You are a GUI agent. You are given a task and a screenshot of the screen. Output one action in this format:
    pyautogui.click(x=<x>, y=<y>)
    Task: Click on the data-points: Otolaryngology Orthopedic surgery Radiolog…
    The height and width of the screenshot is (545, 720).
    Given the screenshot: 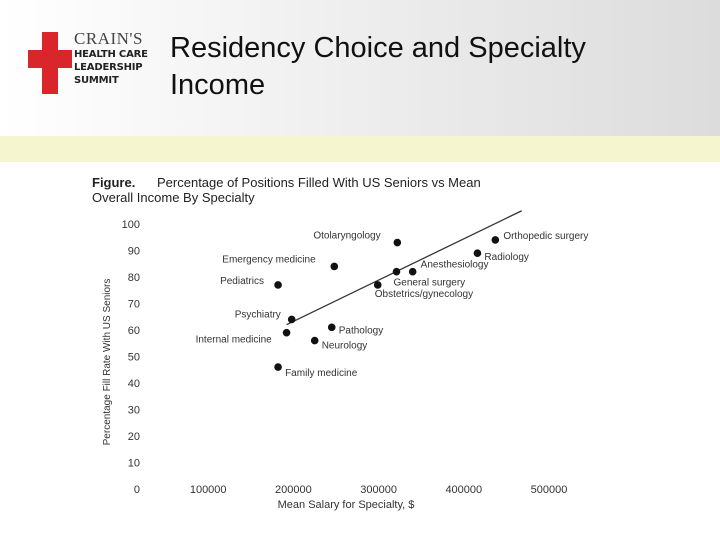 What is the action you would take?
    pyautogui.click(x=392, y=305)
    